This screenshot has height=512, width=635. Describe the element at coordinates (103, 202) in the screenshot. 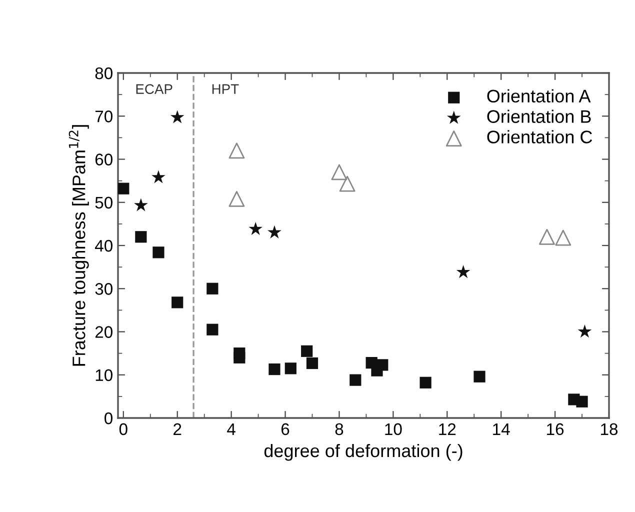

I see `y-tick-label: 50` at that location.